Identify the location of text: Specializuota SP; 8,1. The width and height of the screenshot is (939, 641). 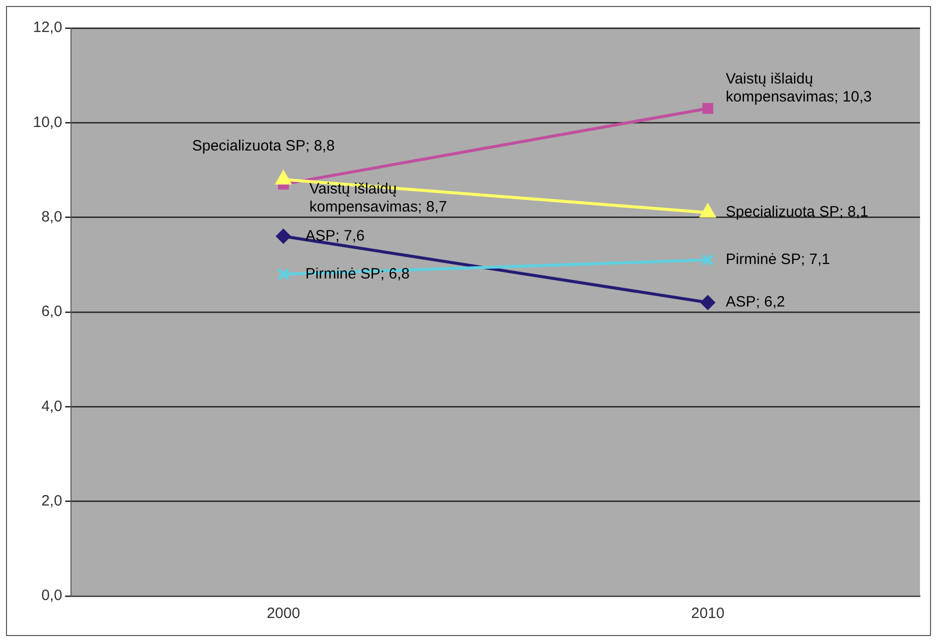
(797, 212).